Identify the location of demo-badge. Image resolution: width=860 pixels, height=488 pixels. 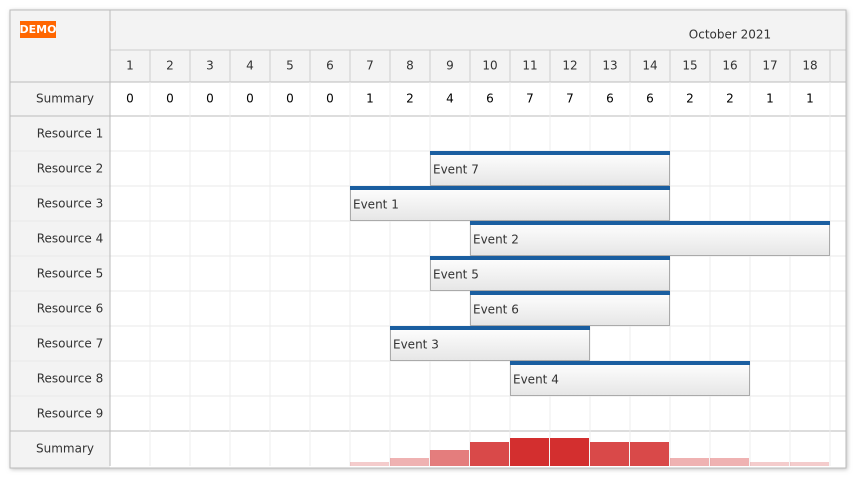
(38, 29).